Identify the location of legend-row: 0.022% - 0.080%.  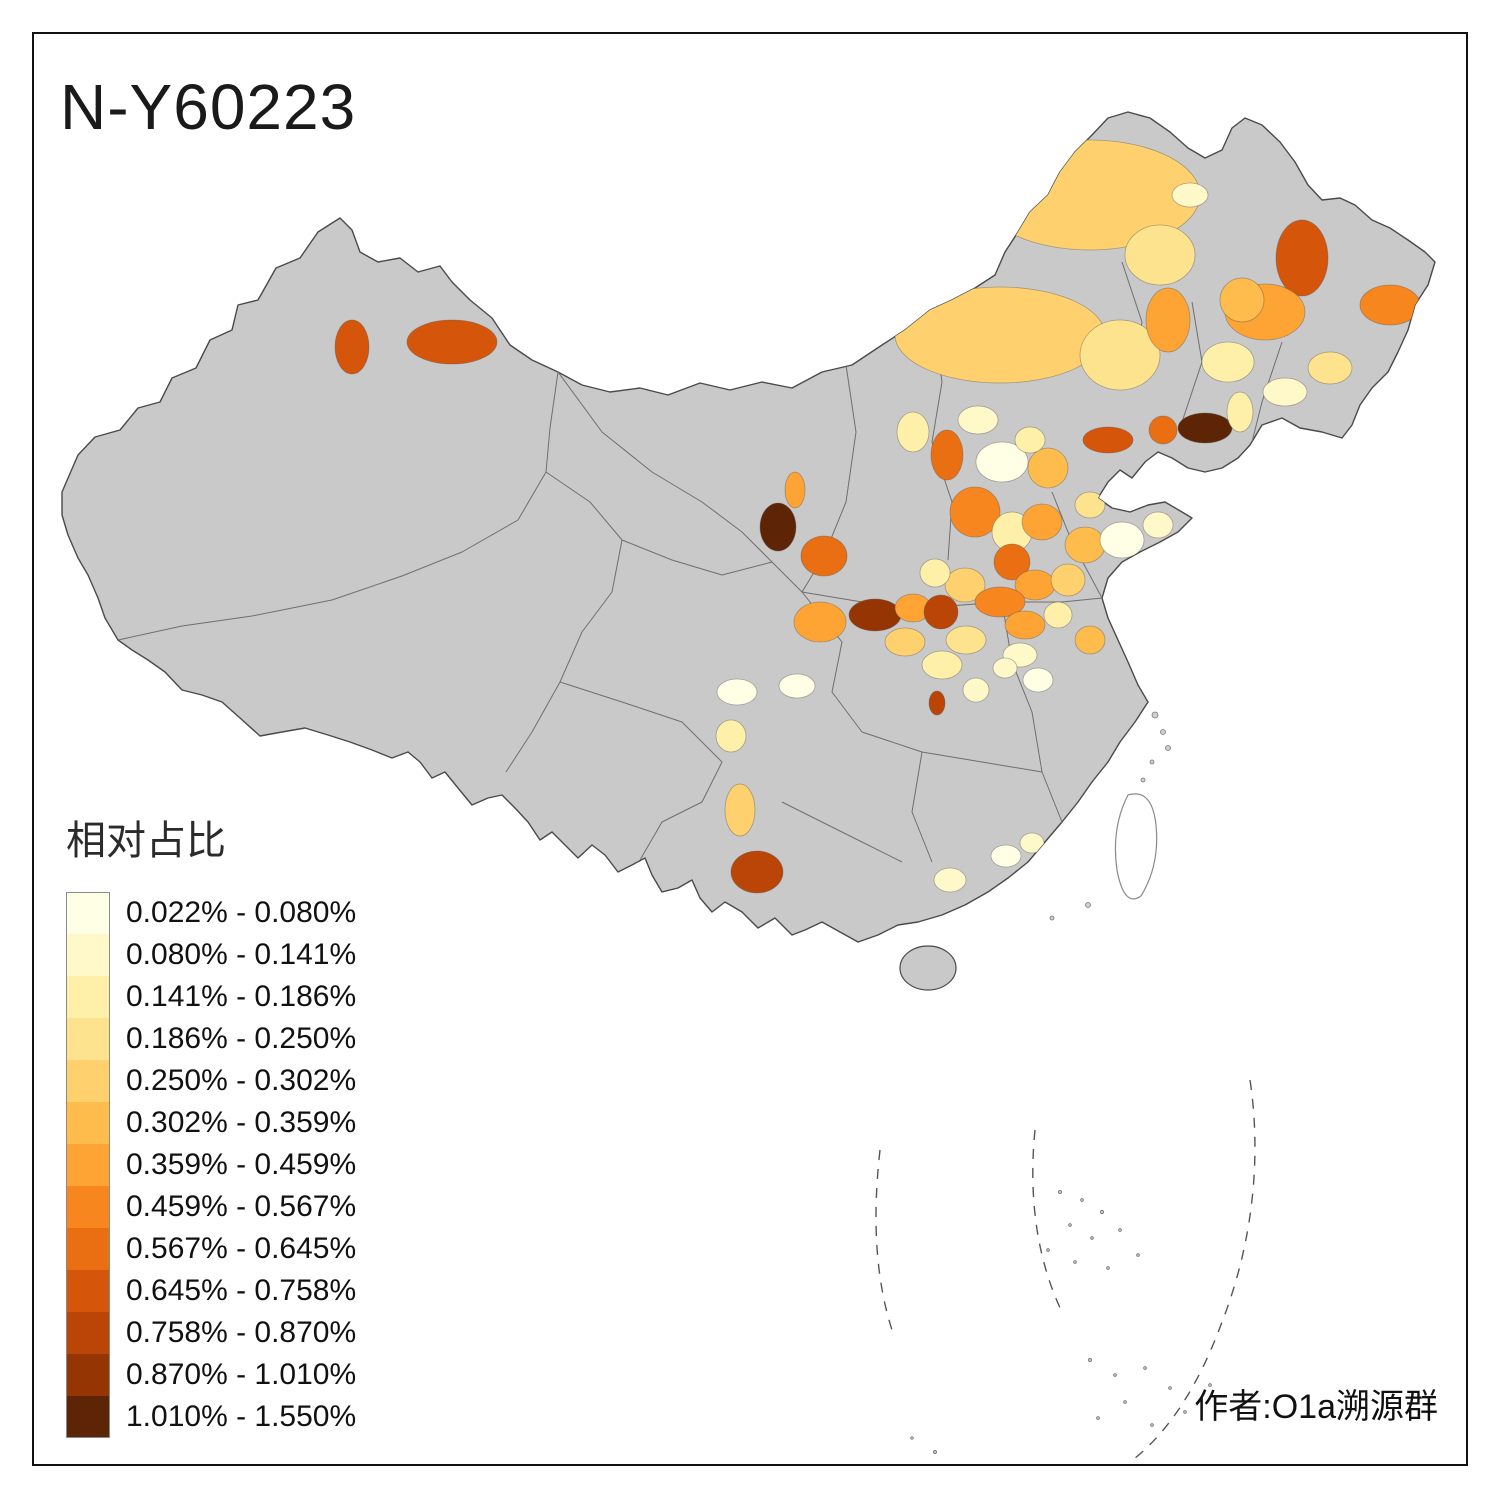
(211, 913).